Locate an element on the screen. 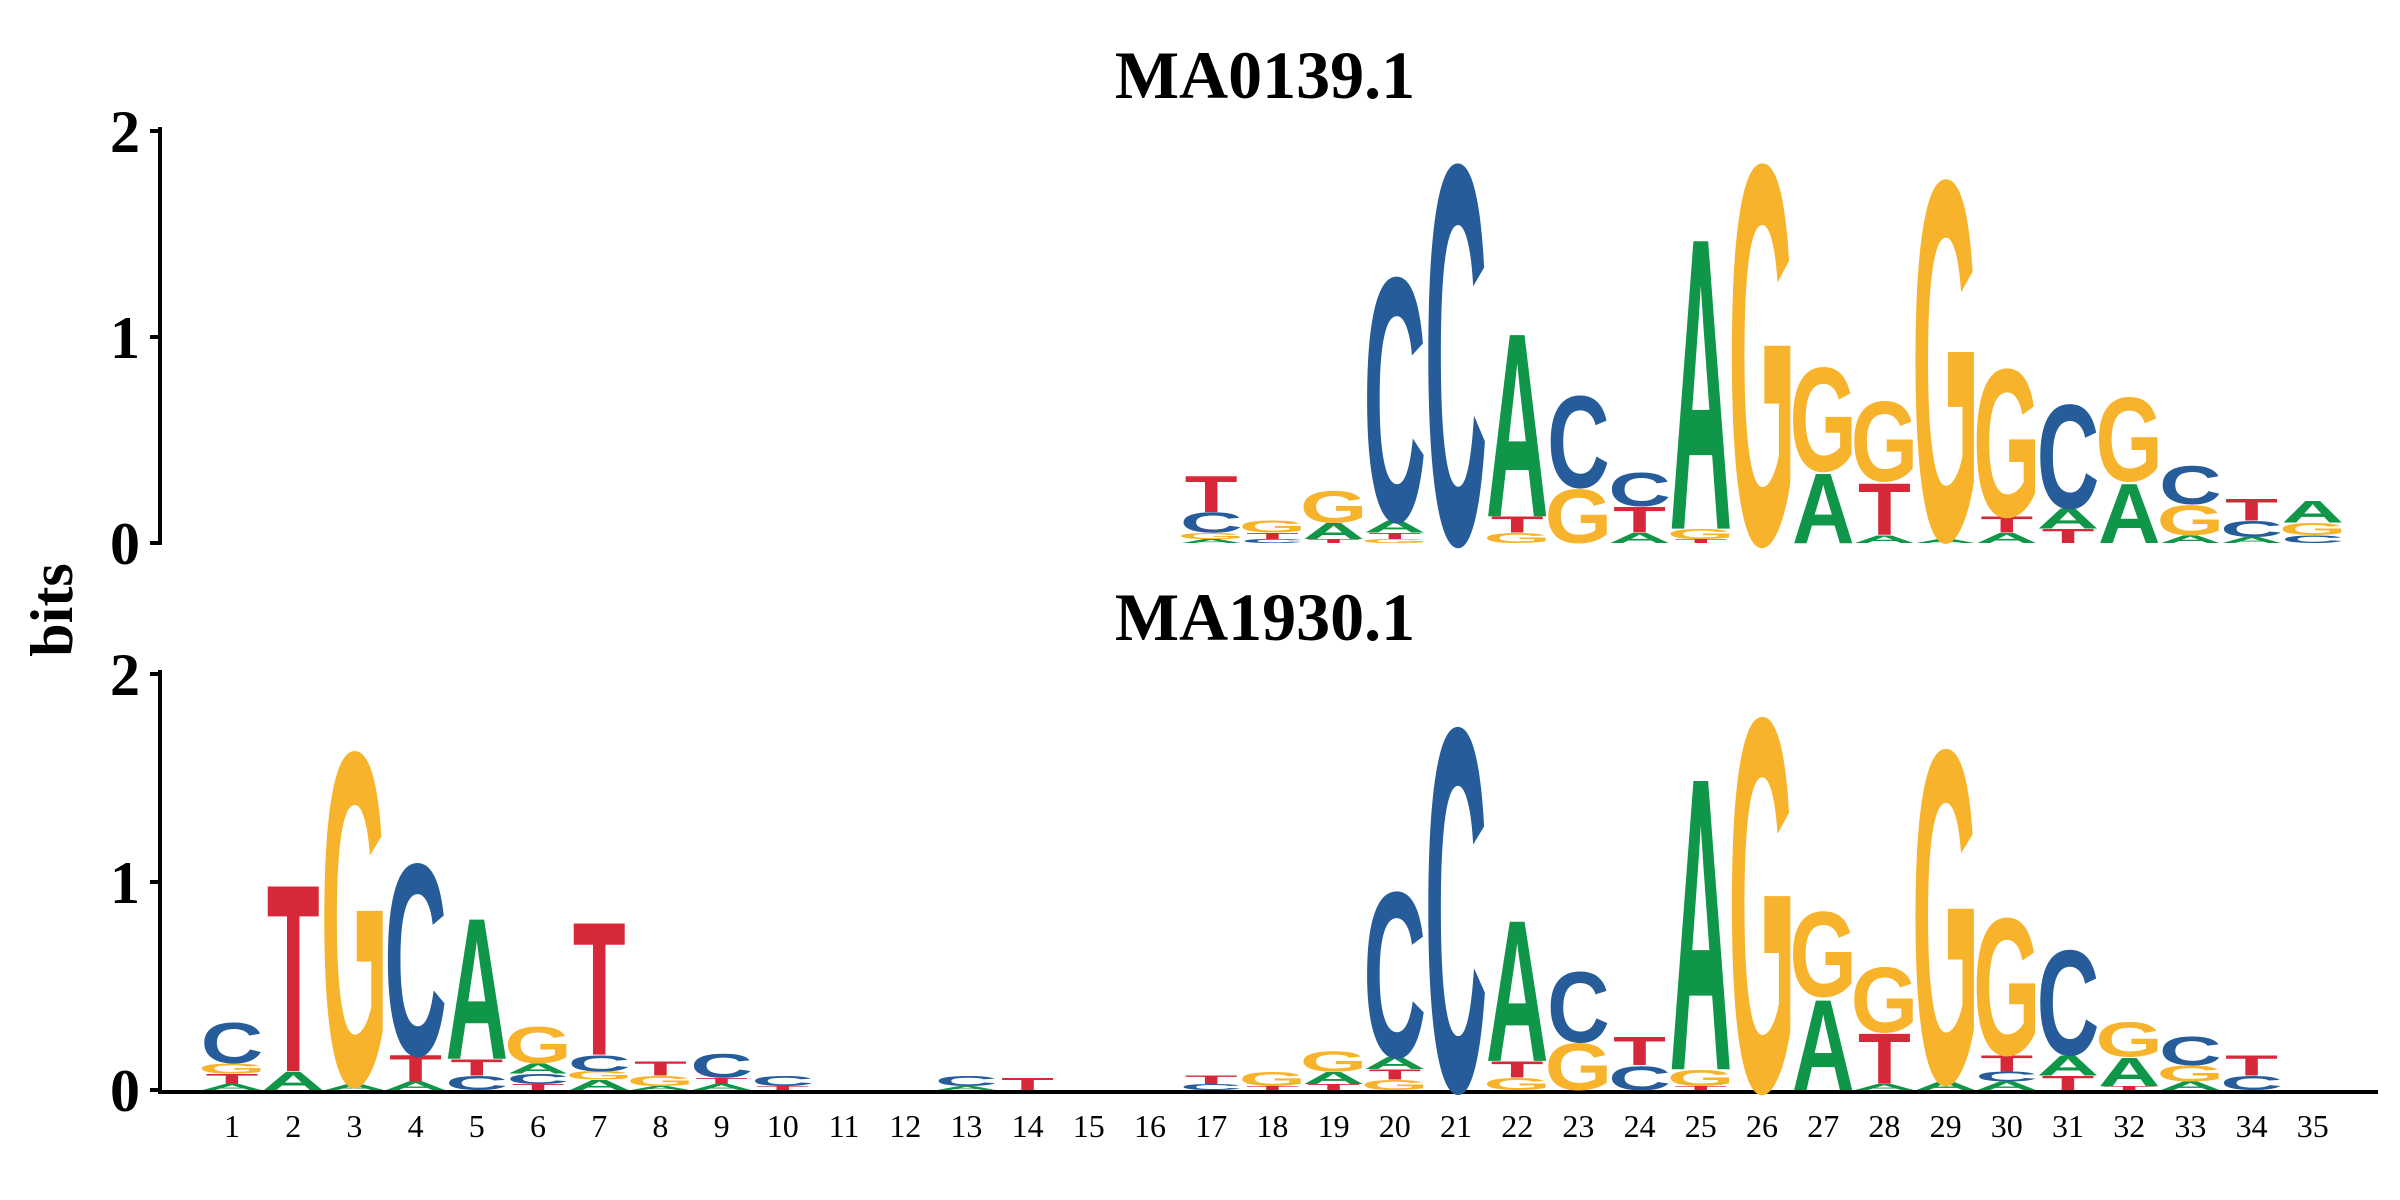  panel-title: MA0139.1 is located at coordinates (1265, 75).